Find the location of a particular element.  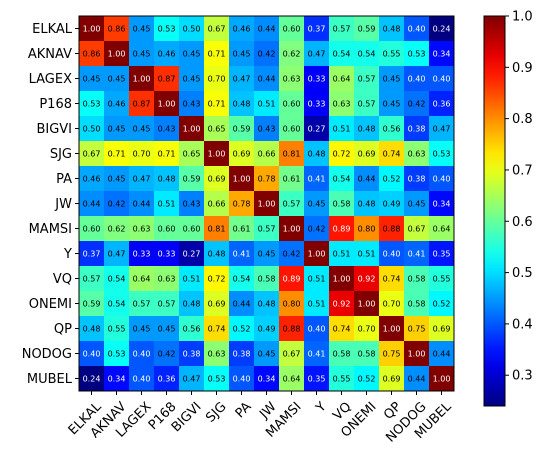

cell-value-label: 0.78 is located at coordinates (242, 204).